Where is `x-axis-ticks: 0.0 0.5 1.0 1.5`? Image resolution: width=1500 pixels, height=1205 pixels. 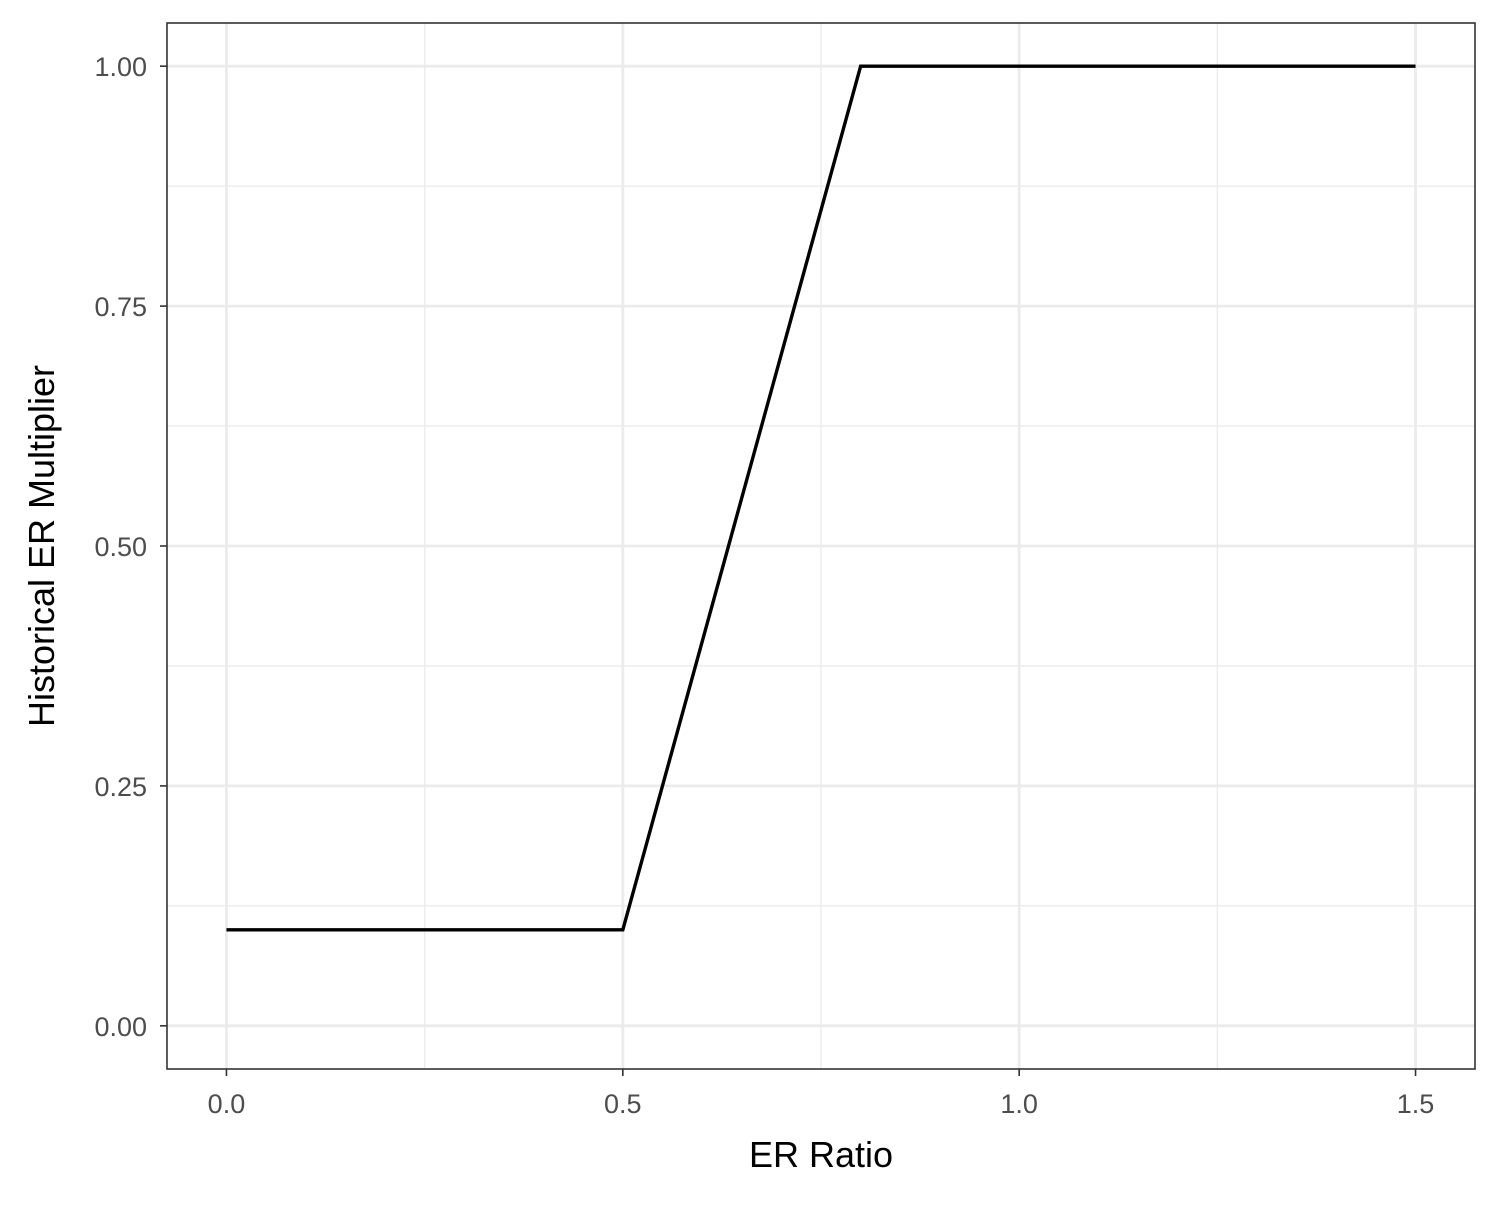
x-axis-ticks: 0.0 0.5 1.0 1.5 is located at coordinates (821, 1094).